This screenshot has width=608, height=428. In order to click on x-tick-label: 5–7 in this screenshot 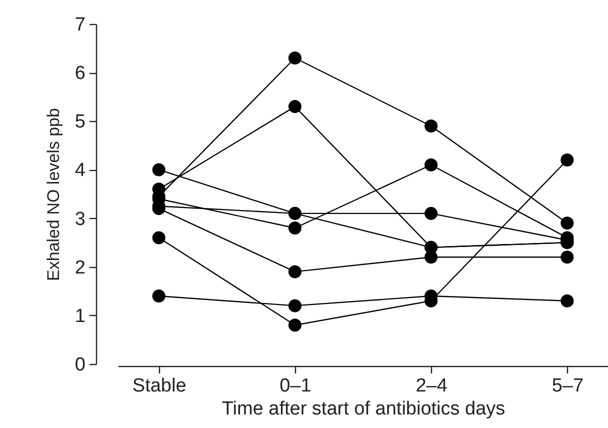, I will do `click(568, 386)`.